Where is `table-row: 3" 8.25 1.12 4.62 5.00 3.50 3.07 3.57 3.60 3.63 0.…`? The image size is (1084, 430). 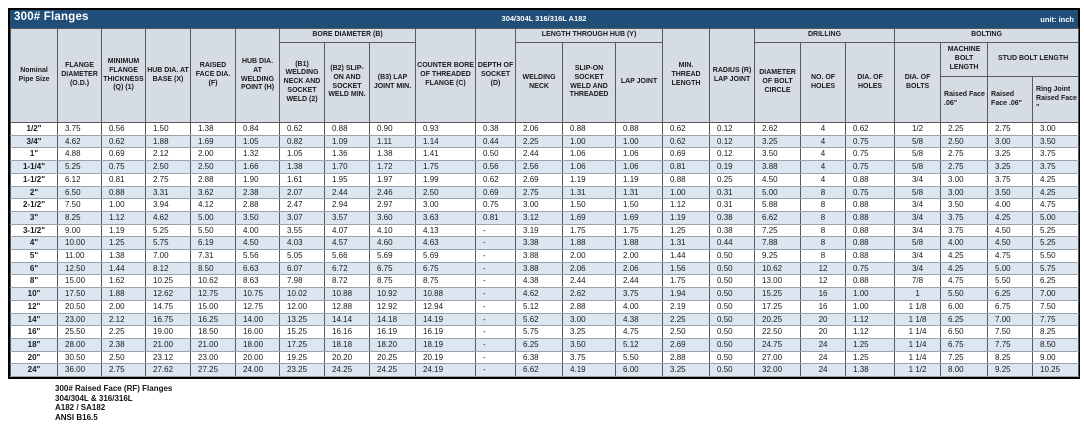
table-row: 3" 8.25 1.12 4.62 5.00 3.50 3.07 3.57 3.60 3.63 0.… is located at coordinates (545, 217).